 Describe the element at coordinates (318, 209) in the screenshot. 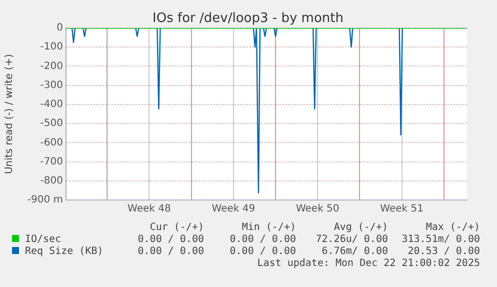

I see `x-tick-label: Week 50` at that location.